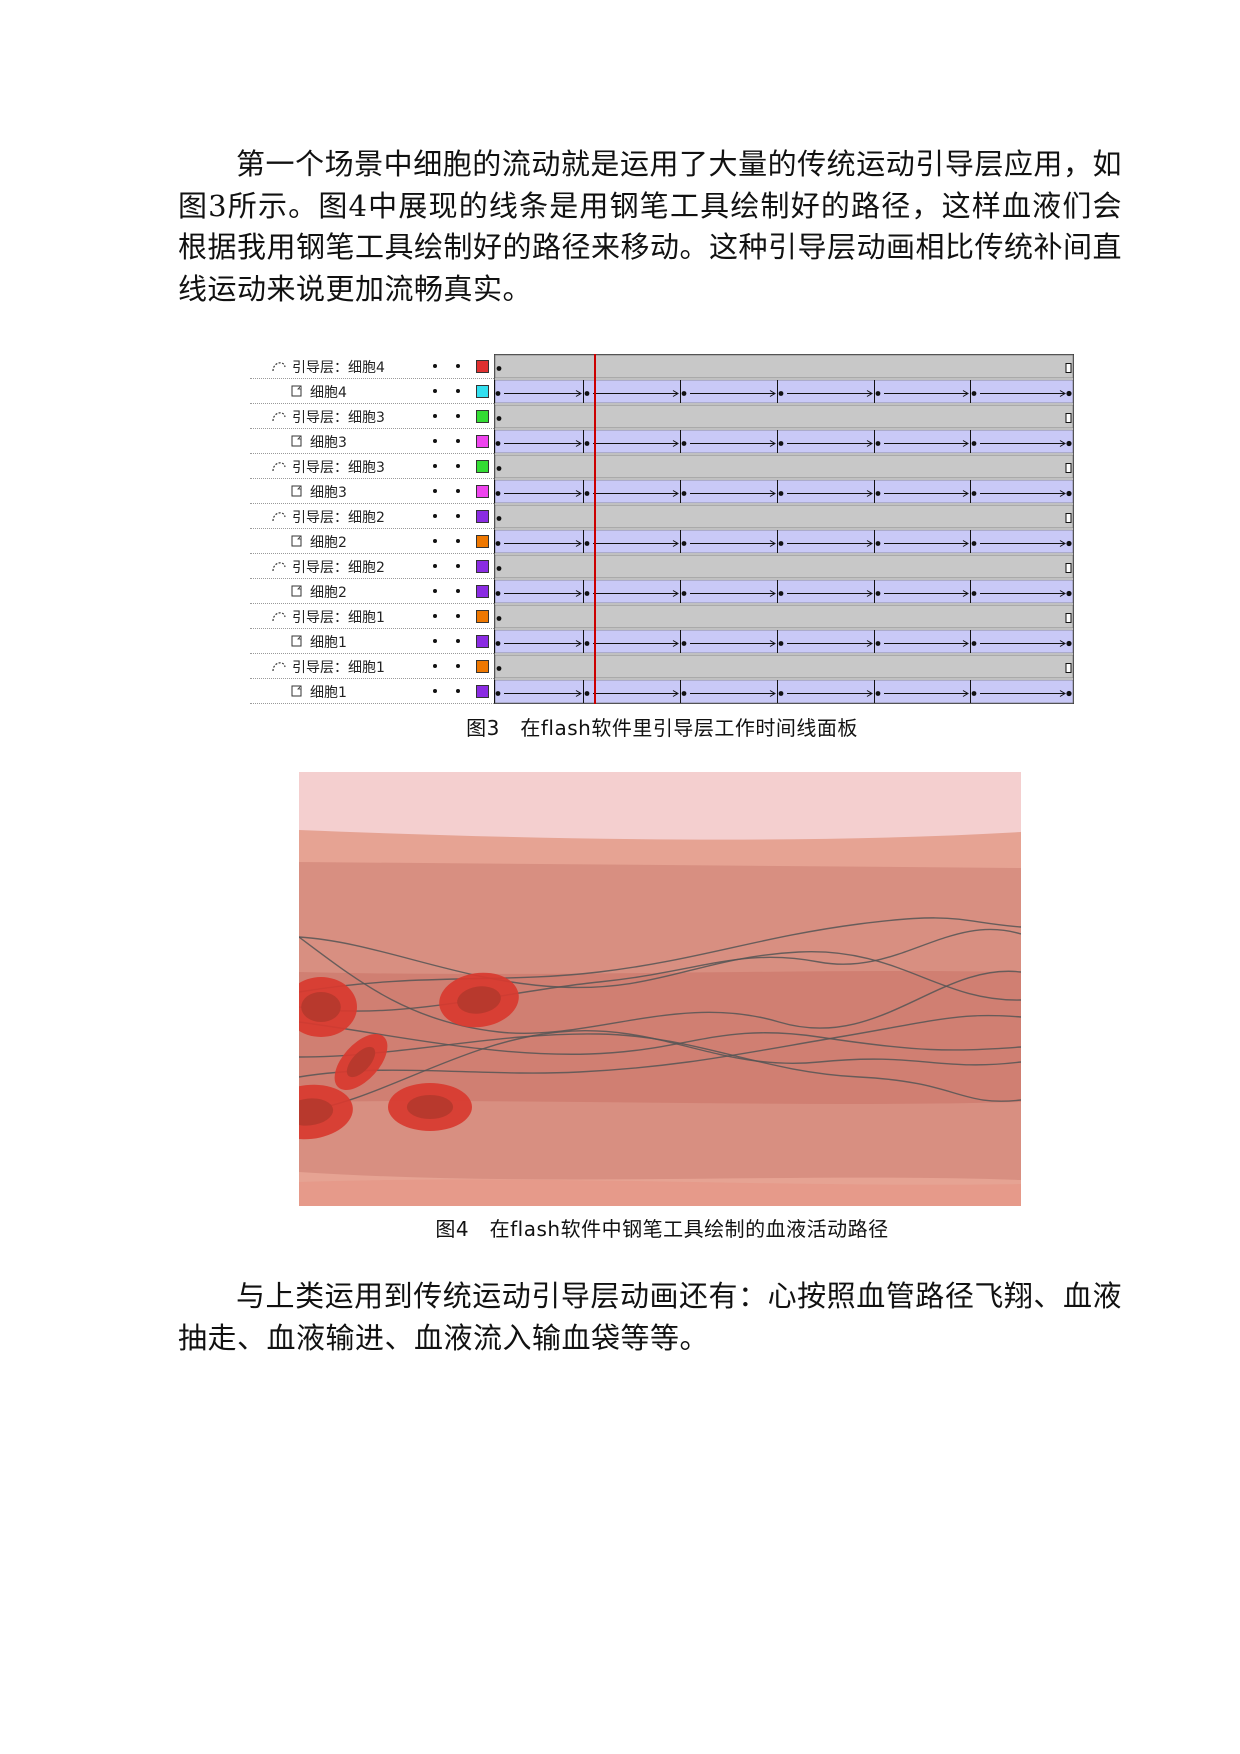 Image resolution: width=1240 pixels, height=1754 pixels. Describe the element at coordinates (662, 728) in the screenshot. I see `figure3-caption: 图3 在flash软件里引导层工作时间线面板` at that location.